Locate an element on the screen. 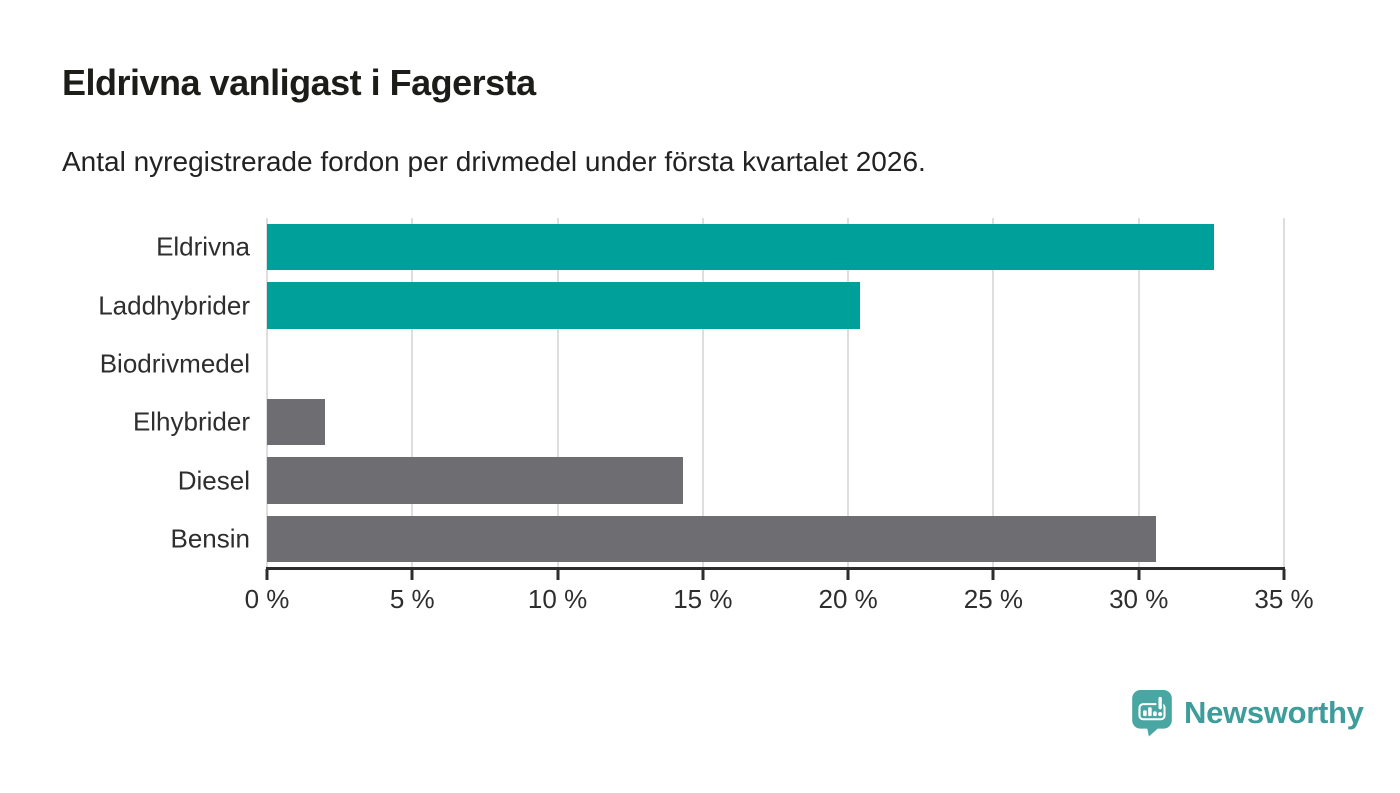 This screenshot has width=1400, height=793. x-tick-labels: 0 % 5 % 10 % 15 % 20 % 25 % 30 % 35 % is located at coordinates (779, 602).